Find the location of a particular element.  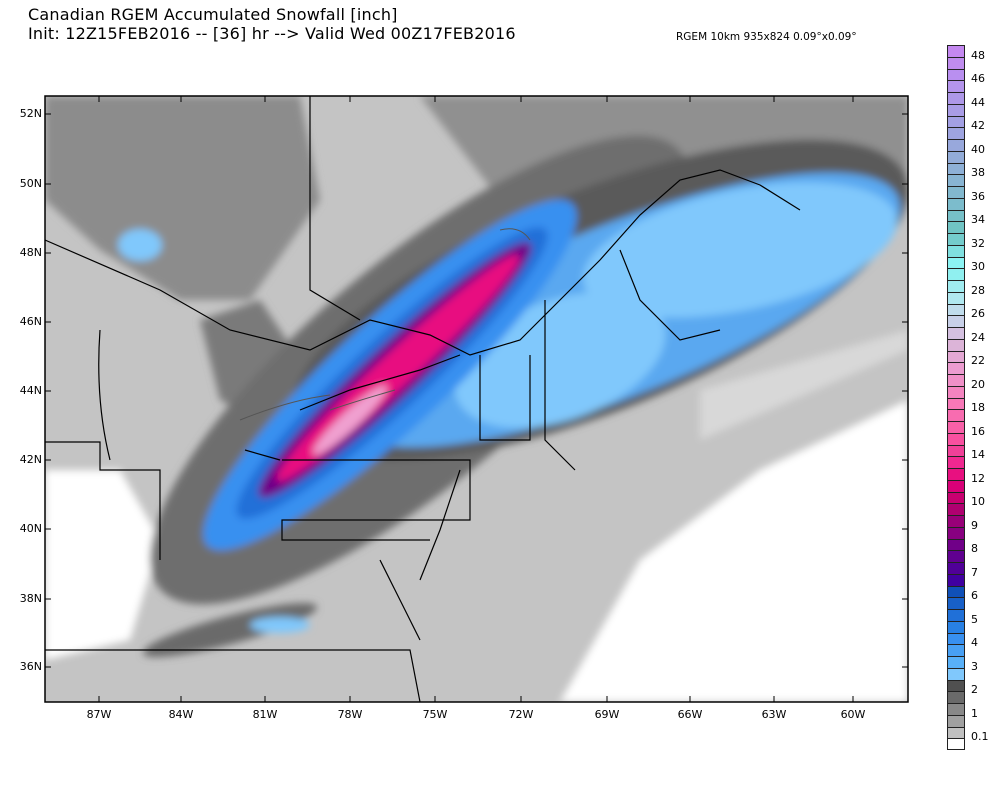

colorbar-label: 12 is located at coordinates (978, 478).